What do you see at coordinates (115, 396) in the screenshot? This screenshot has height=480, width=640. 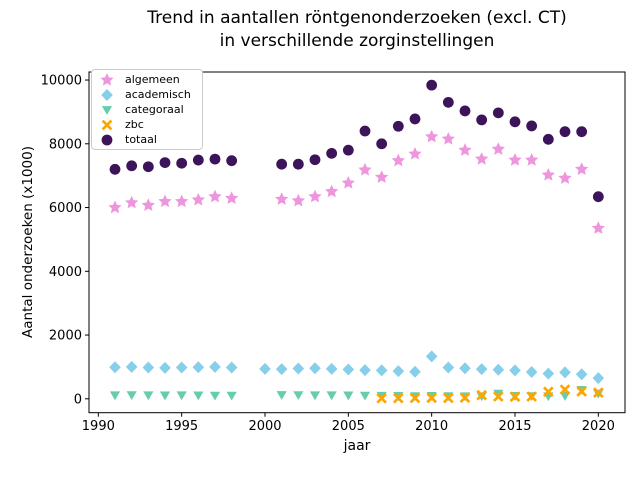 I see `point-categoraal-1991` at bounding box center [115, 396].